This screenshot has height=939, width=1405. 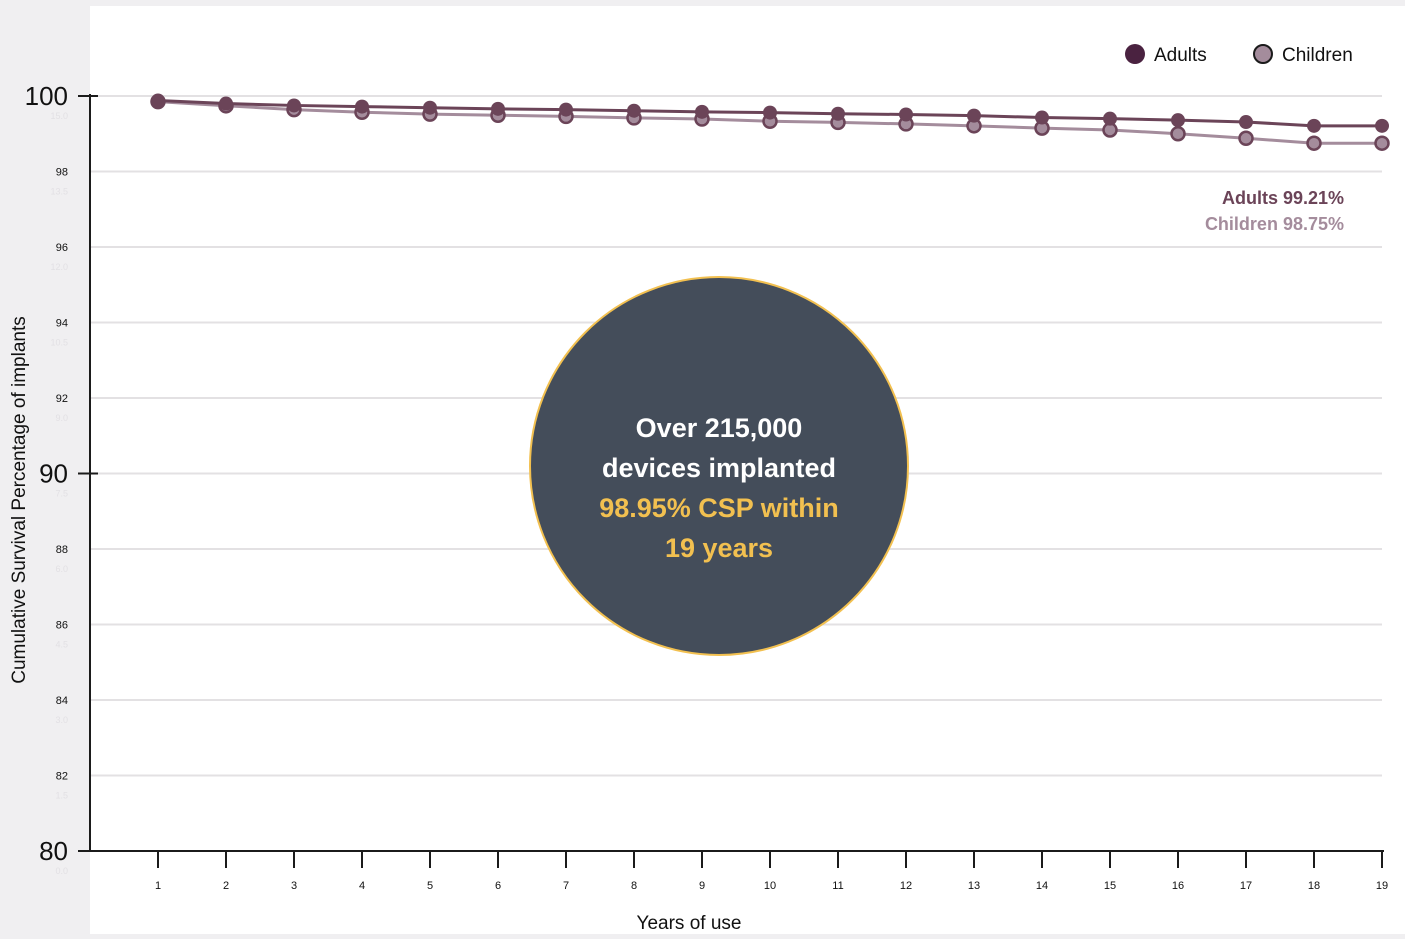 What do you see at coordinates (62, 701) in the screenshot?
I see `y-tick-label: 84` at bounding box center [62, 701].